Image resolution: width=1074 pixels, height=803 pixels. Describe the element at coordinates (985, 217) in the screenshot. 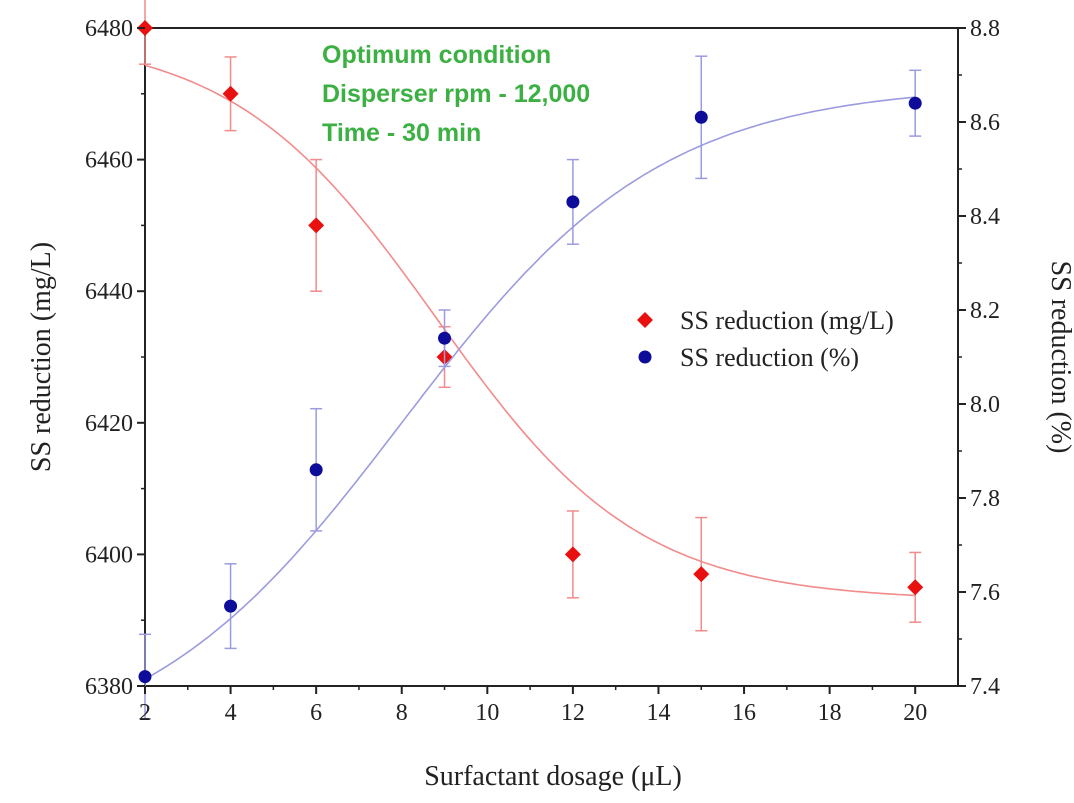

I see `right-y-tick-label: 8.4` at that location.